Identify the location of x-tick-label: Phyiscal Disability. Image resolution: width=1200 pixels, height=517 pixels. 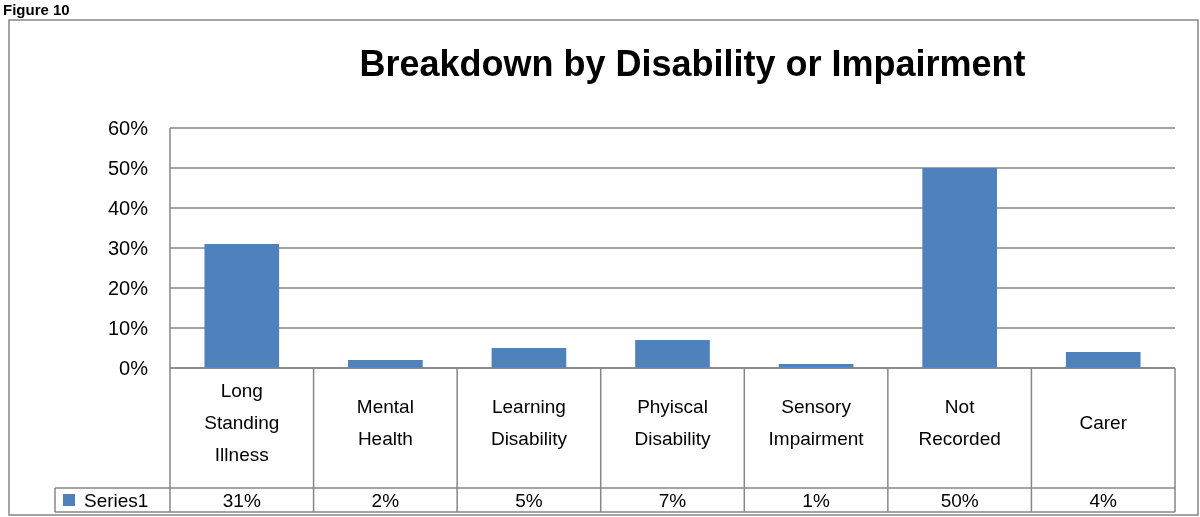
(672, 422).